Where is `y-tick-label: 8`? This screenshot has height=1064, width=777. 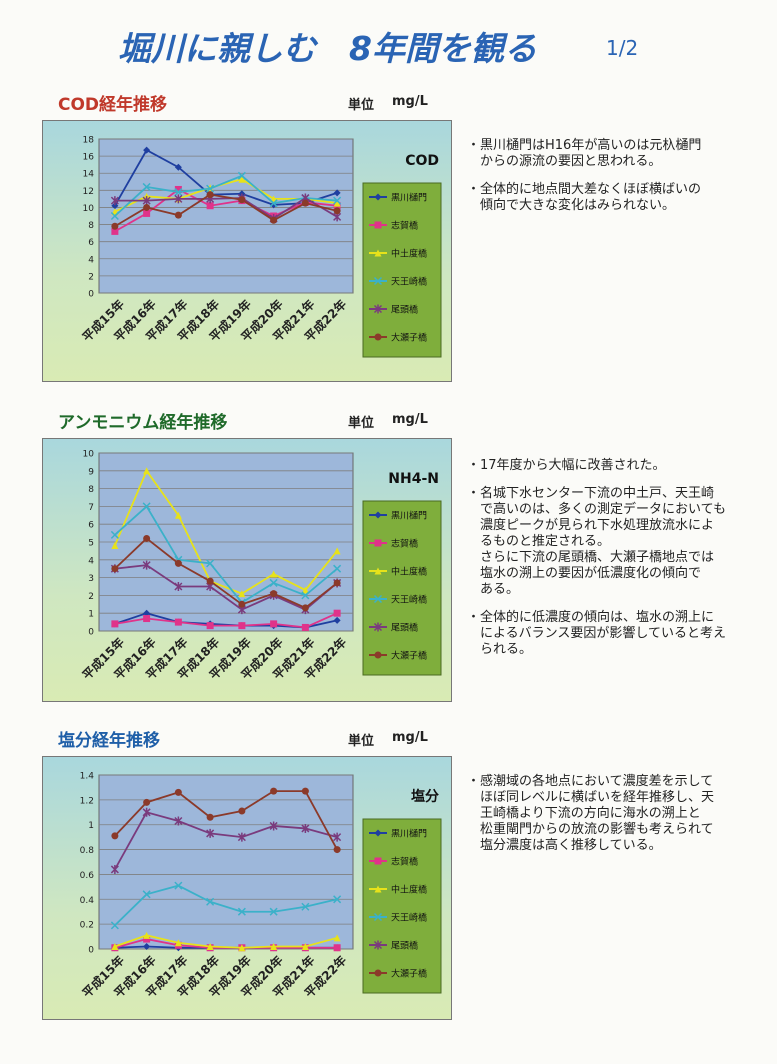 y-tick-label: 8 is located at coordinates (91, 226).